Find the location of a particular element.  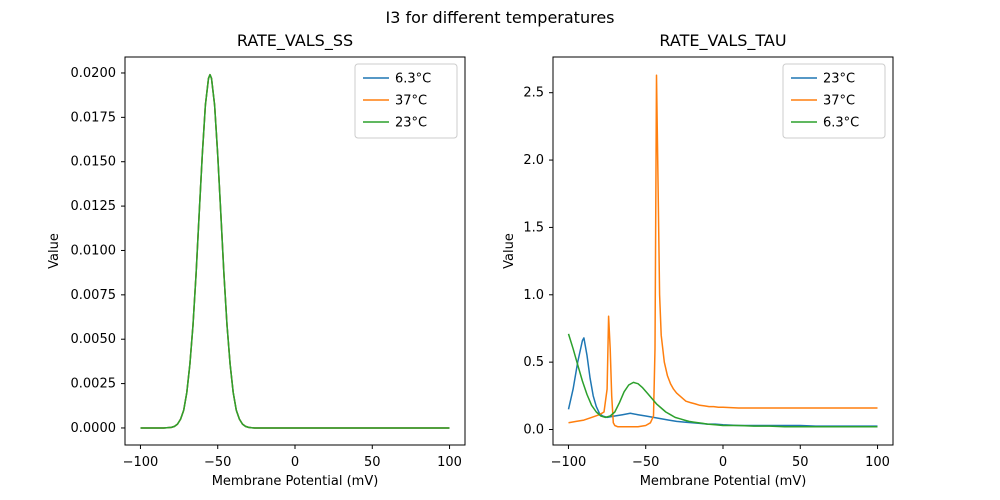

y-tick-label: 0.0050 is located at coordinates (94, 339).